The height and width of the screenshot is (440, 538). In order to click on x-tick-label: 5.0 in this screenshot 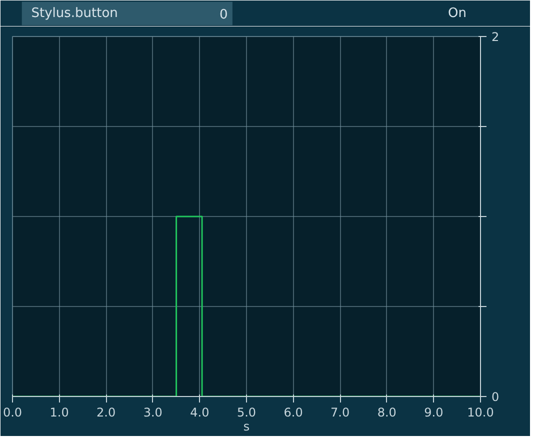, I will do `click(246, 413)`.